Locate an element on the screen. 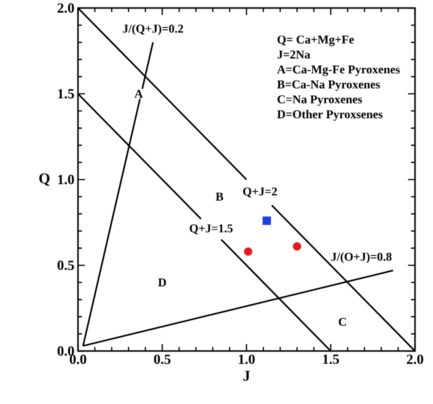 This screenshot has width=433, height=404. annotation: B is located at coordinates (220, 196).